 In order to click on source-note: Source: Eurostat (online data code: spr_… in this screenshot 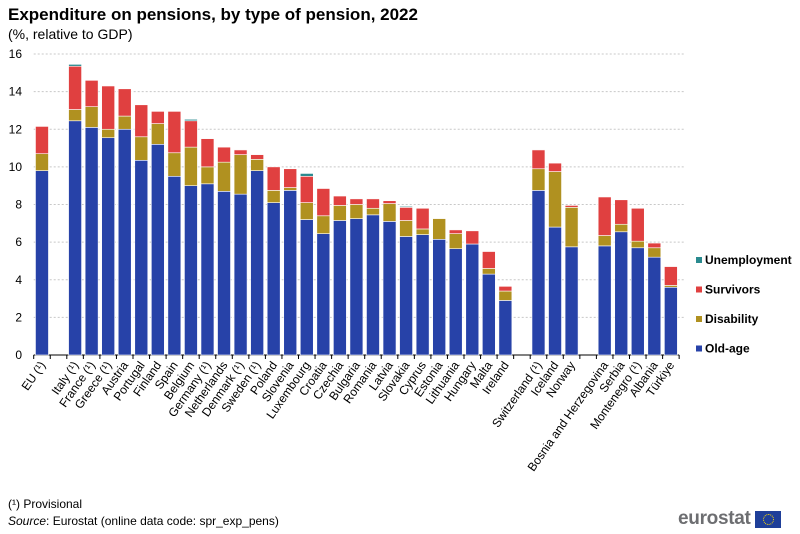, I will do `click(143, 521)`.